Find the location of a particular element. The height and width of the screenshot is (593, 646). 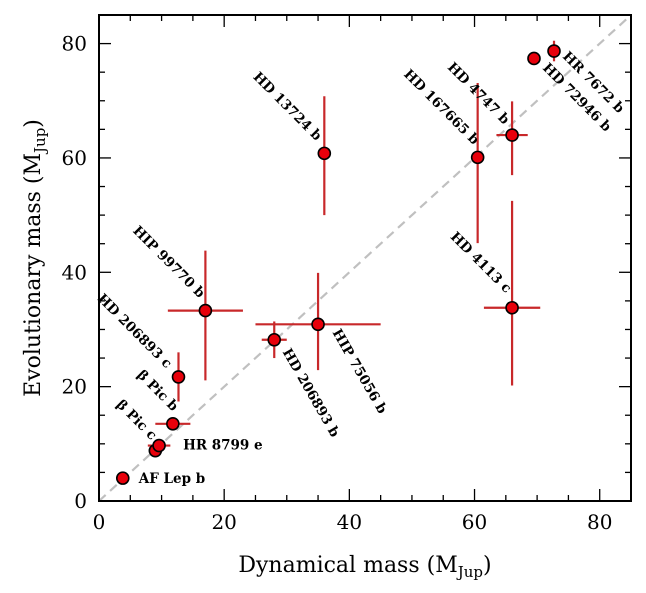

point-label: HIP 99770 b is located at coordinates (168, 262).